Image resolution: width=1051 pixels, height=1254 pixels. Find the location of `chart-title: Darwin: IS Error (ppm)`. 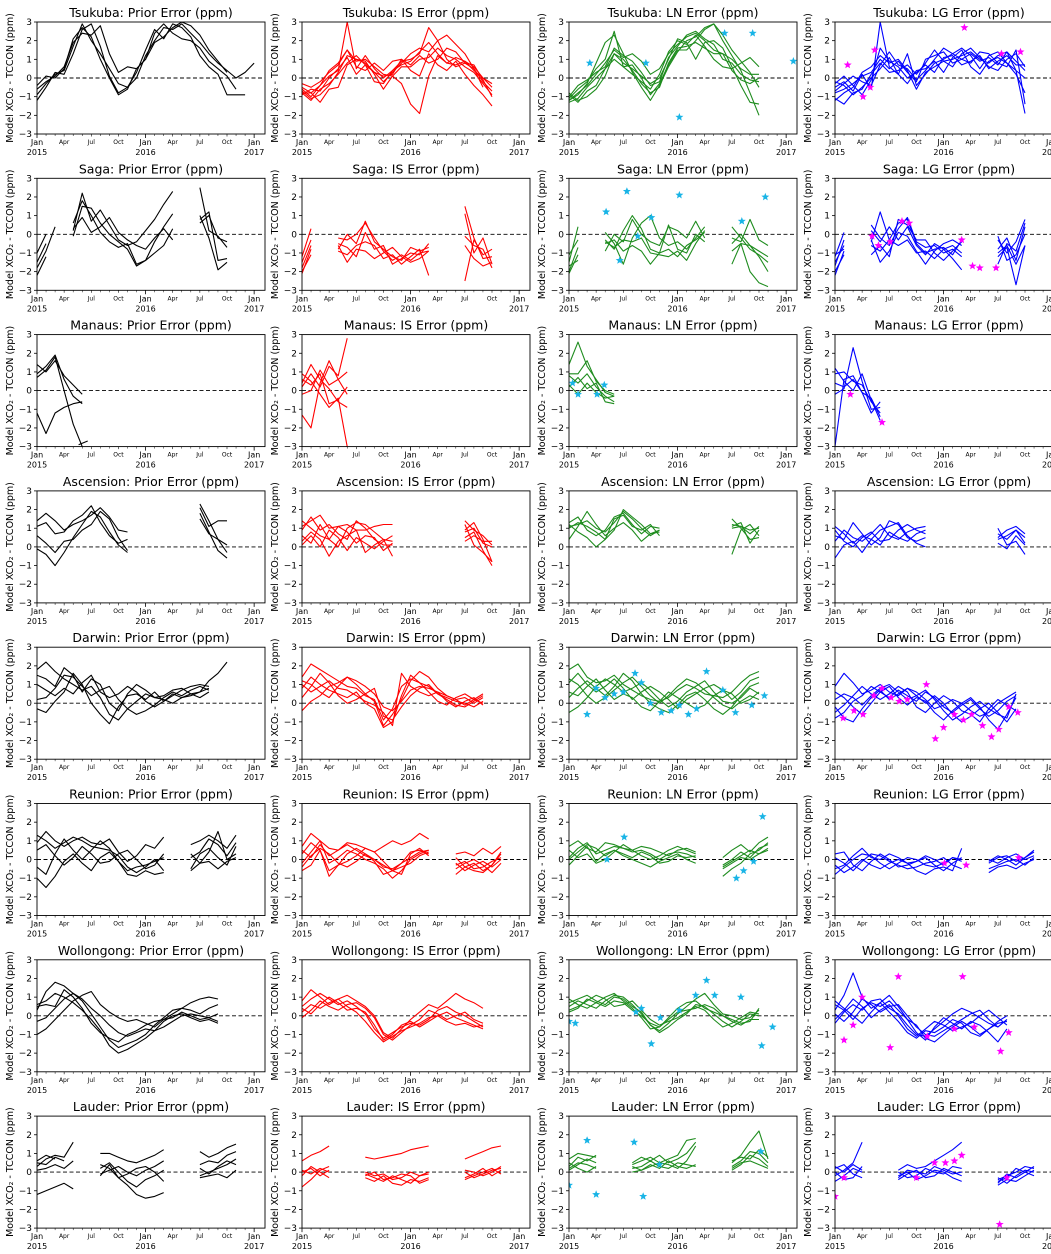

chart-title: Darwin: IS Error (ppm) is located at coordinates (416, 637).